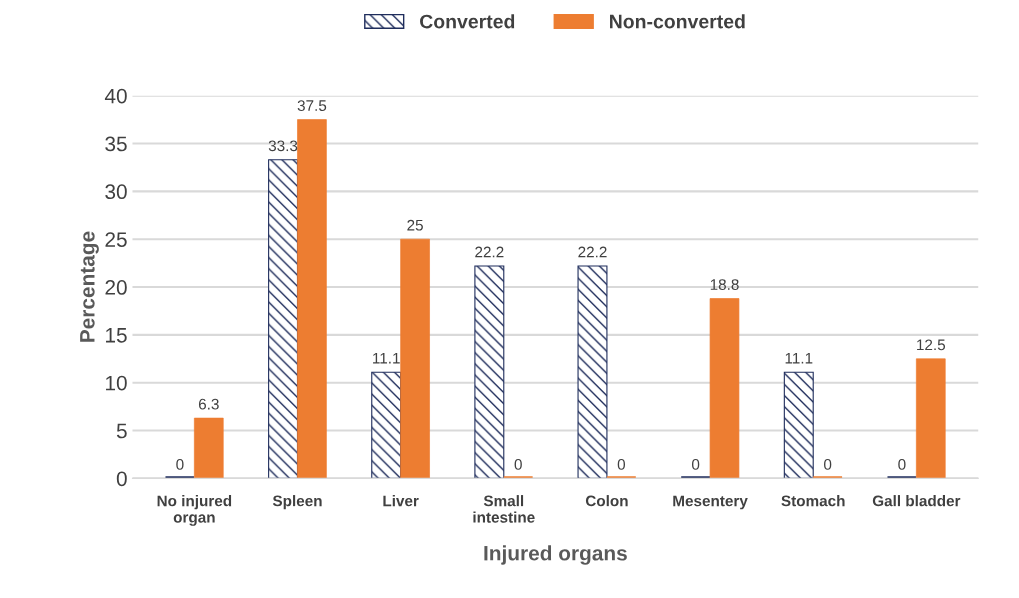  Describe the element at coordinates (931, 345) in the screenshot. I see `data-label: 12.5` at that location.